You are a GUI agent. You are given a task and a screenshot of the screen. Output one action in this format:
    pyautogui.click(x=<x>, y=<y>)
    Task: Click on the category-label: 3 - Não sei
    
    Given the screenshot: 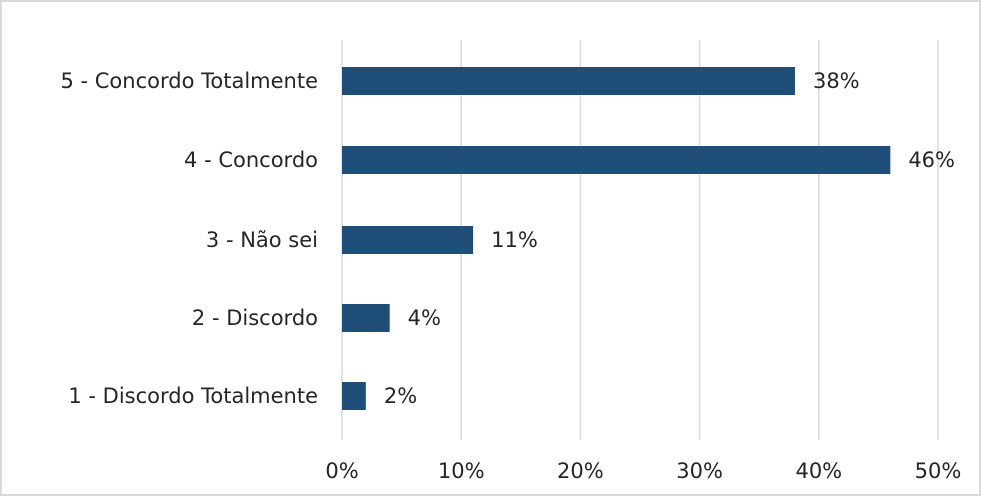 What is the action you would take?
    pyautogui.click(x=262, y=240)
    